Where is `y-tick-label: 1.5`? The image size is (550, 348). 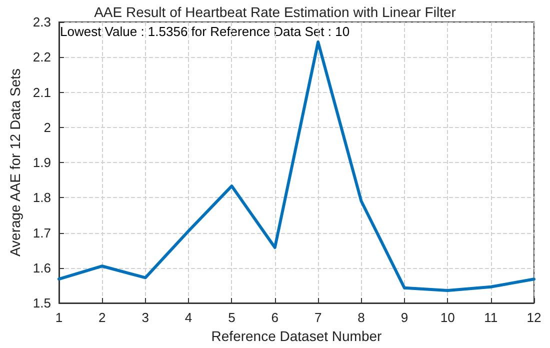
y-tick-label: 1.5 is located at coordinates (41, 303).